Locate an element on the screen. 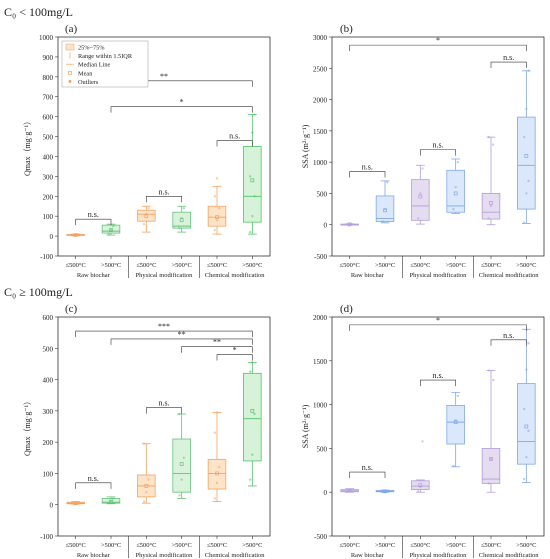 This screenshot has width=550, height=559. y-tick-label: 100 is located at coordinates (48, 217).